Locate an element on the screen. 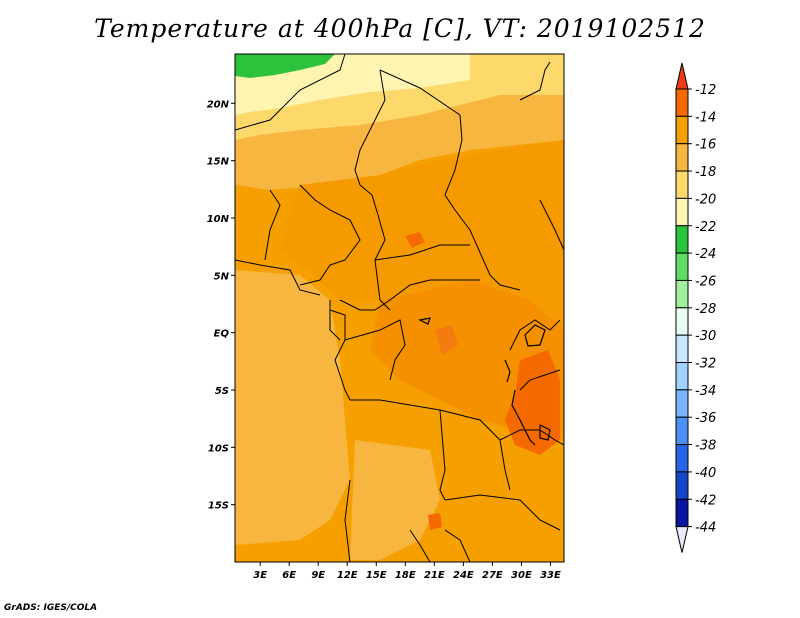  longitude-axis: 3E 6E 9E 12E 15E 18E 21E 24E 27E 30E 33E is located at coordinates (407, 571).